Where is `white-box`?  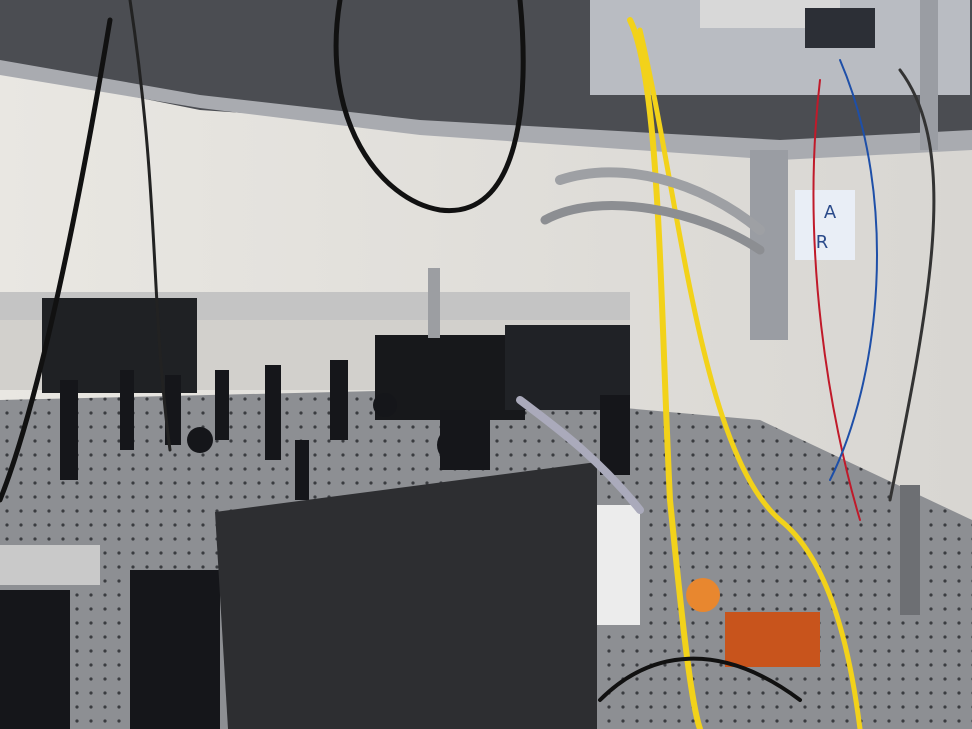
white-box is located at coordinates (617, 565).